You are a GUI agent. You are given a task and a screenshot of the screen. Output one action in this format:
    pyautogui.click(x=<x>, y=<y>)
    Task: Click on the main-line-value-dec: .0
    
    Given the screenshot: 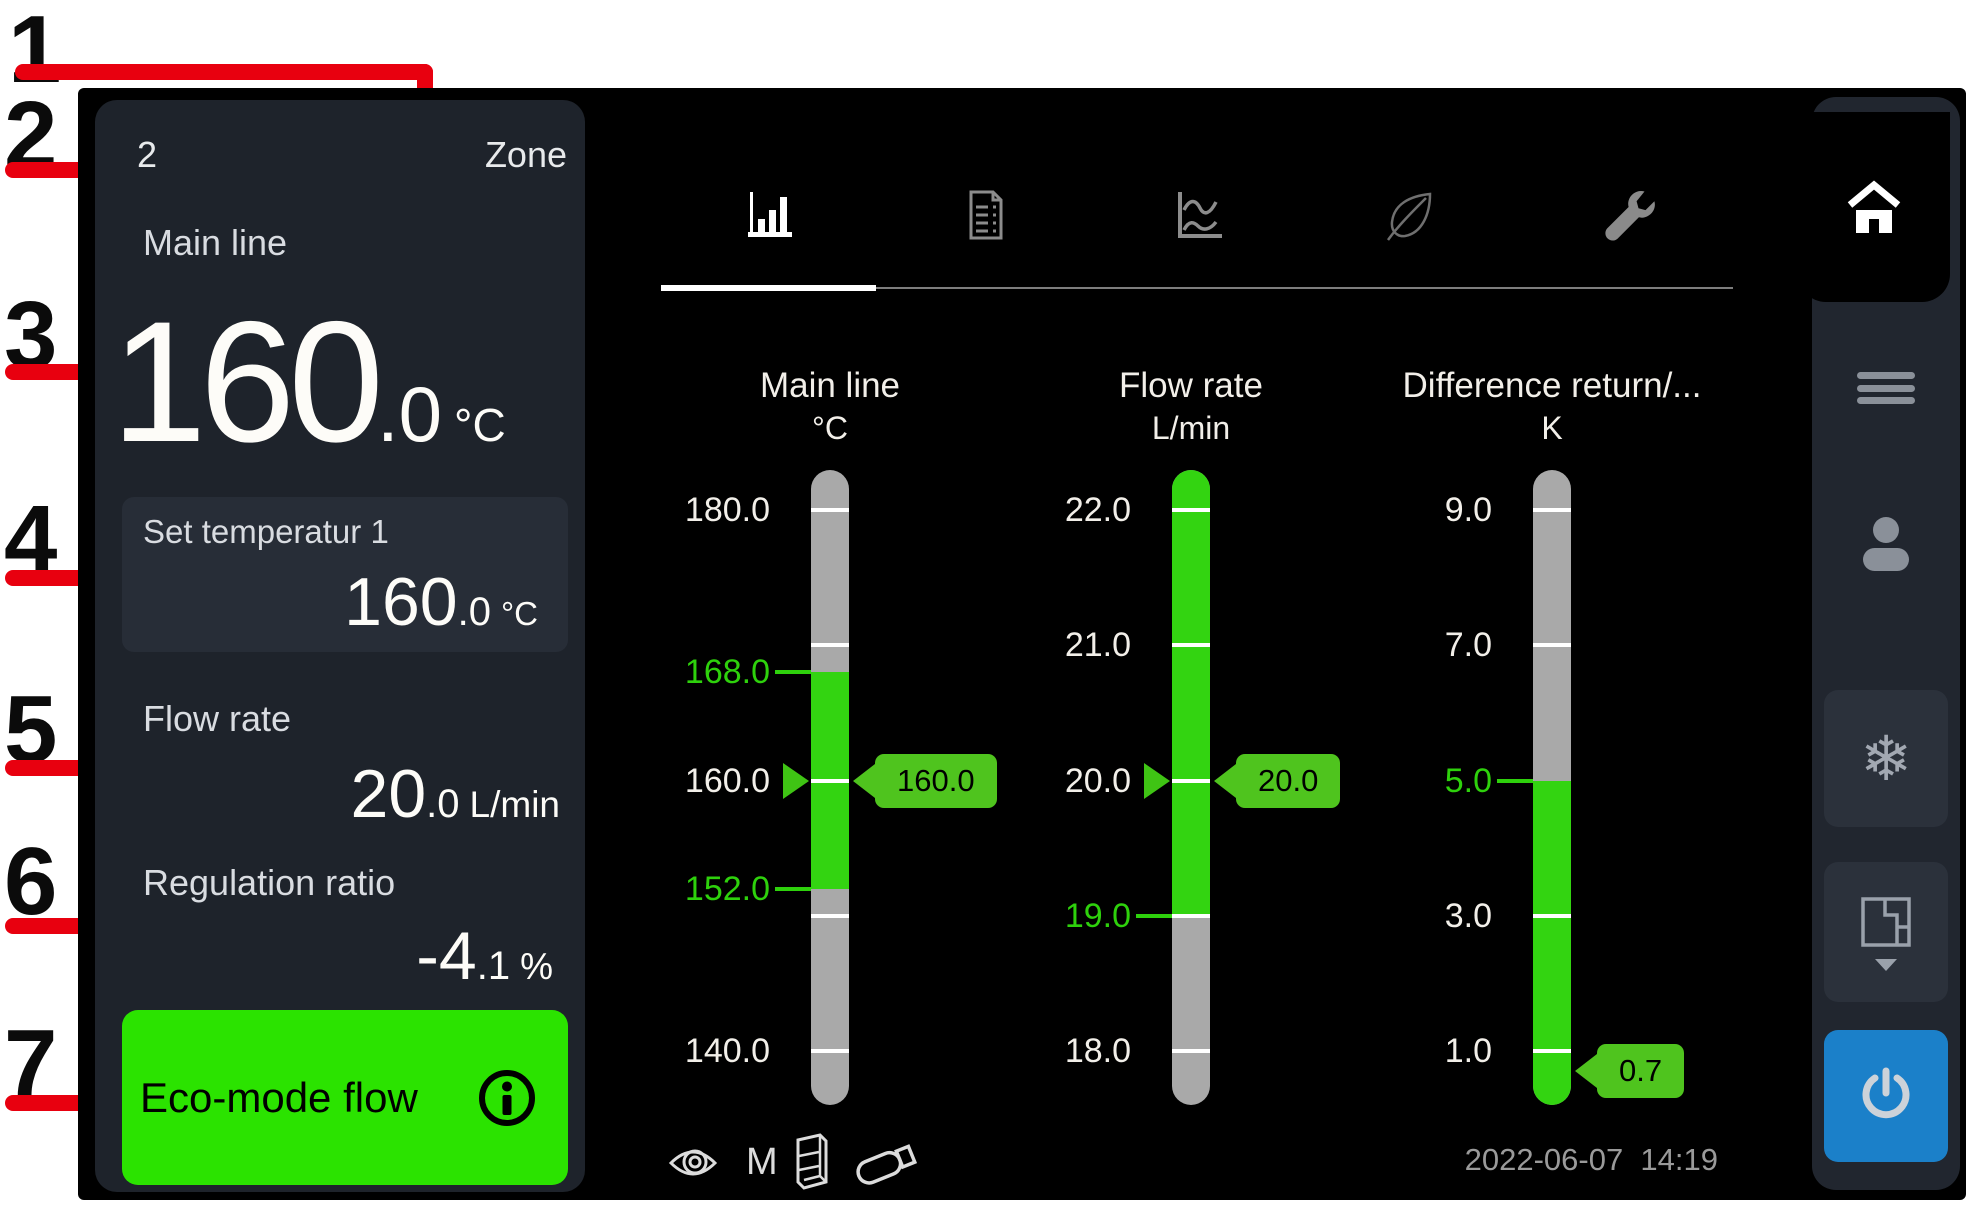 What is the action you would take?
    pyautogui.click(x=409, y=414)
    